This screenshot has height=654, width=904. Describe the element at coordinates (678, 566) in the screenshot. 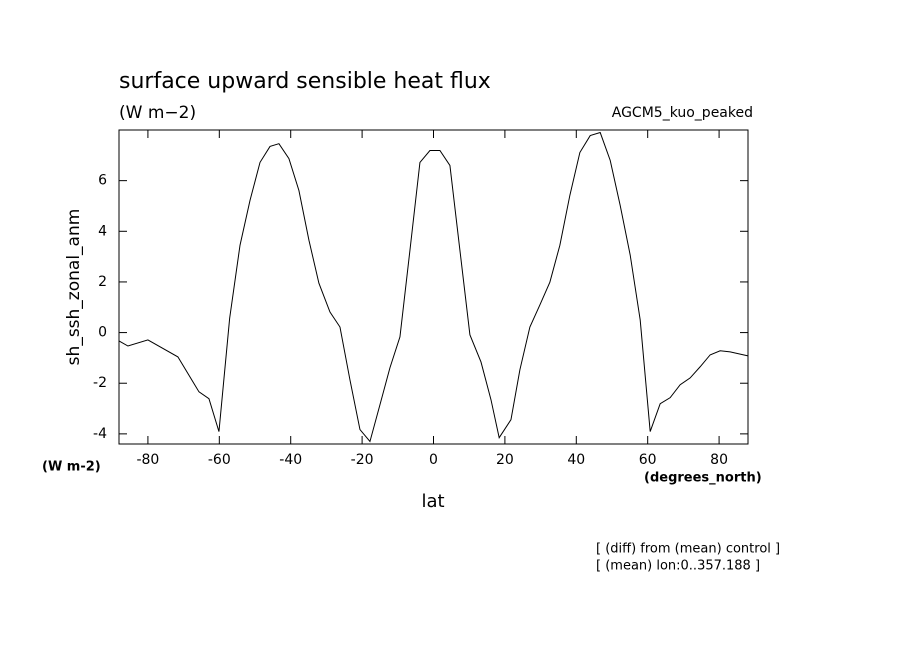

I see `note: [ (mean) lon:0..357.188 ]` at that location.